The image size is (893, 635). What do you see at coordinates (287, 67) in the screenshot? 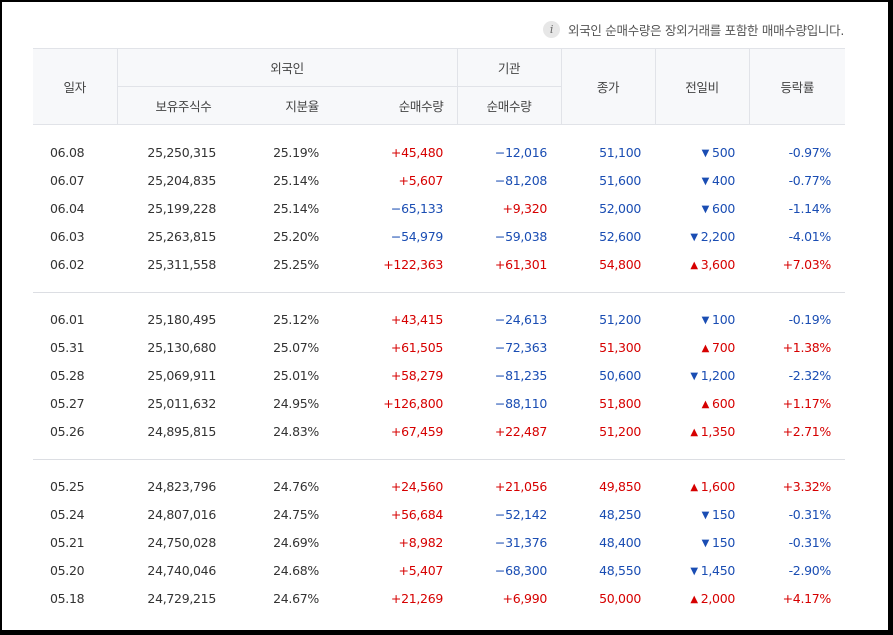
I see `header-foreign: 외국인` at bounding box center [287, 67].